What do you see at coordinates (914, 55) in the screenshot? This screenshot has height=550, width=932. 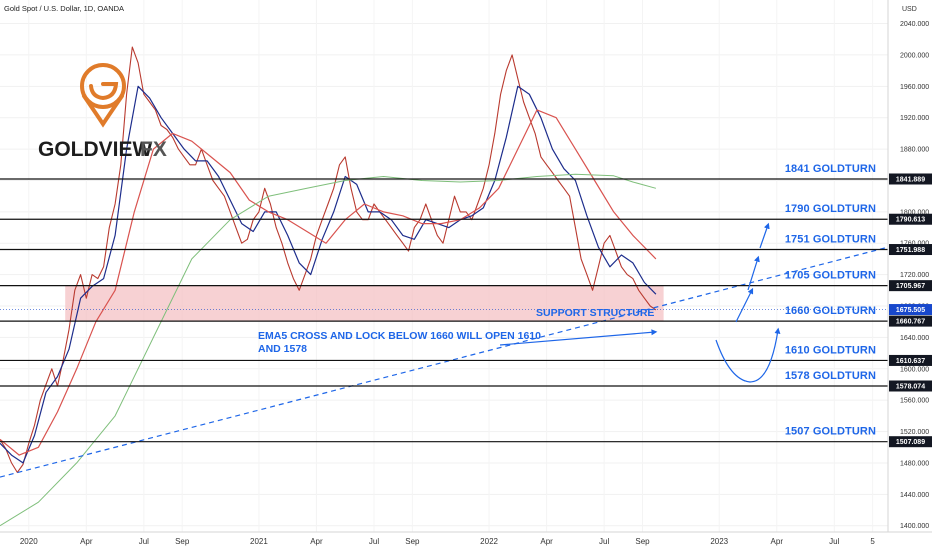 I see `price-tick-label: 2000.000` at bounding box center [914, 55].